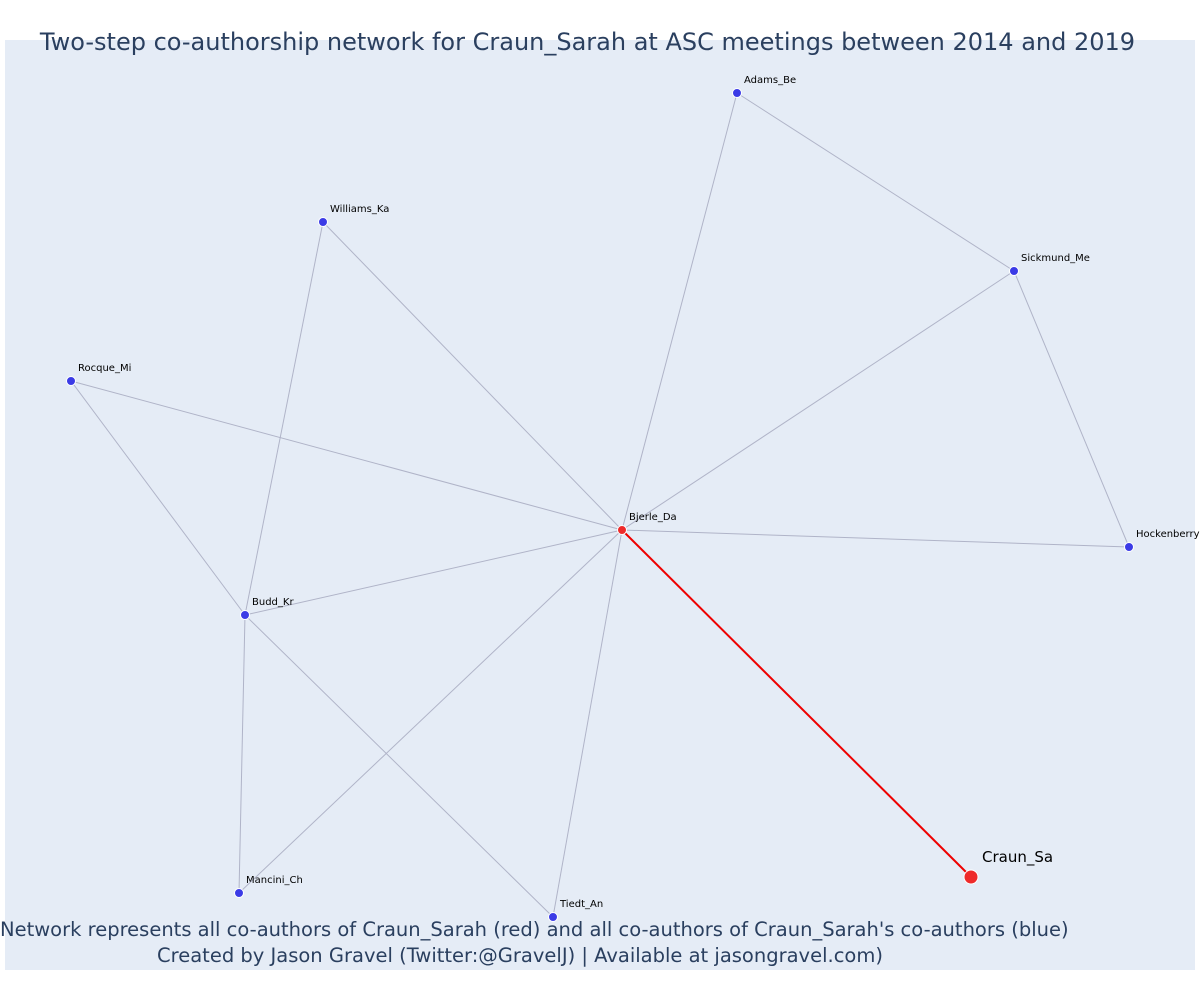 Image resolution: width=1200 pixels, height=1000 pixels. What do you see at coordinates (653, 517) in the screenshot?
I see `node-label-bjerle_da: Bjerle_Da` at bounding box center [653, 517].